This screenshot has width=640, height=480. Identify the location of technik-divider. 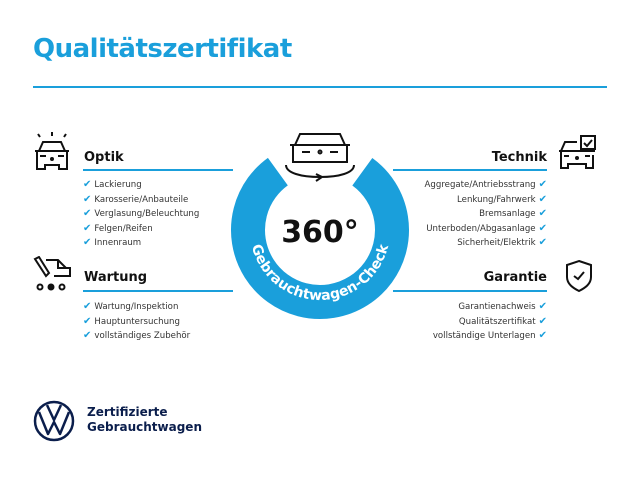
(470, 170).